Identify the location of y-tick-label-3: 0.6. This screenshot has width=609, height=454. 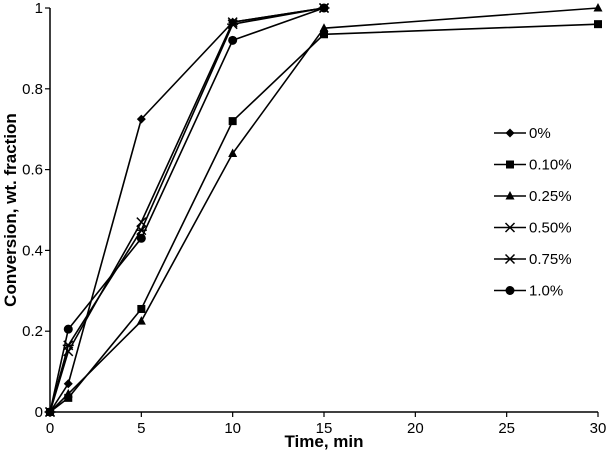
(32, 170).